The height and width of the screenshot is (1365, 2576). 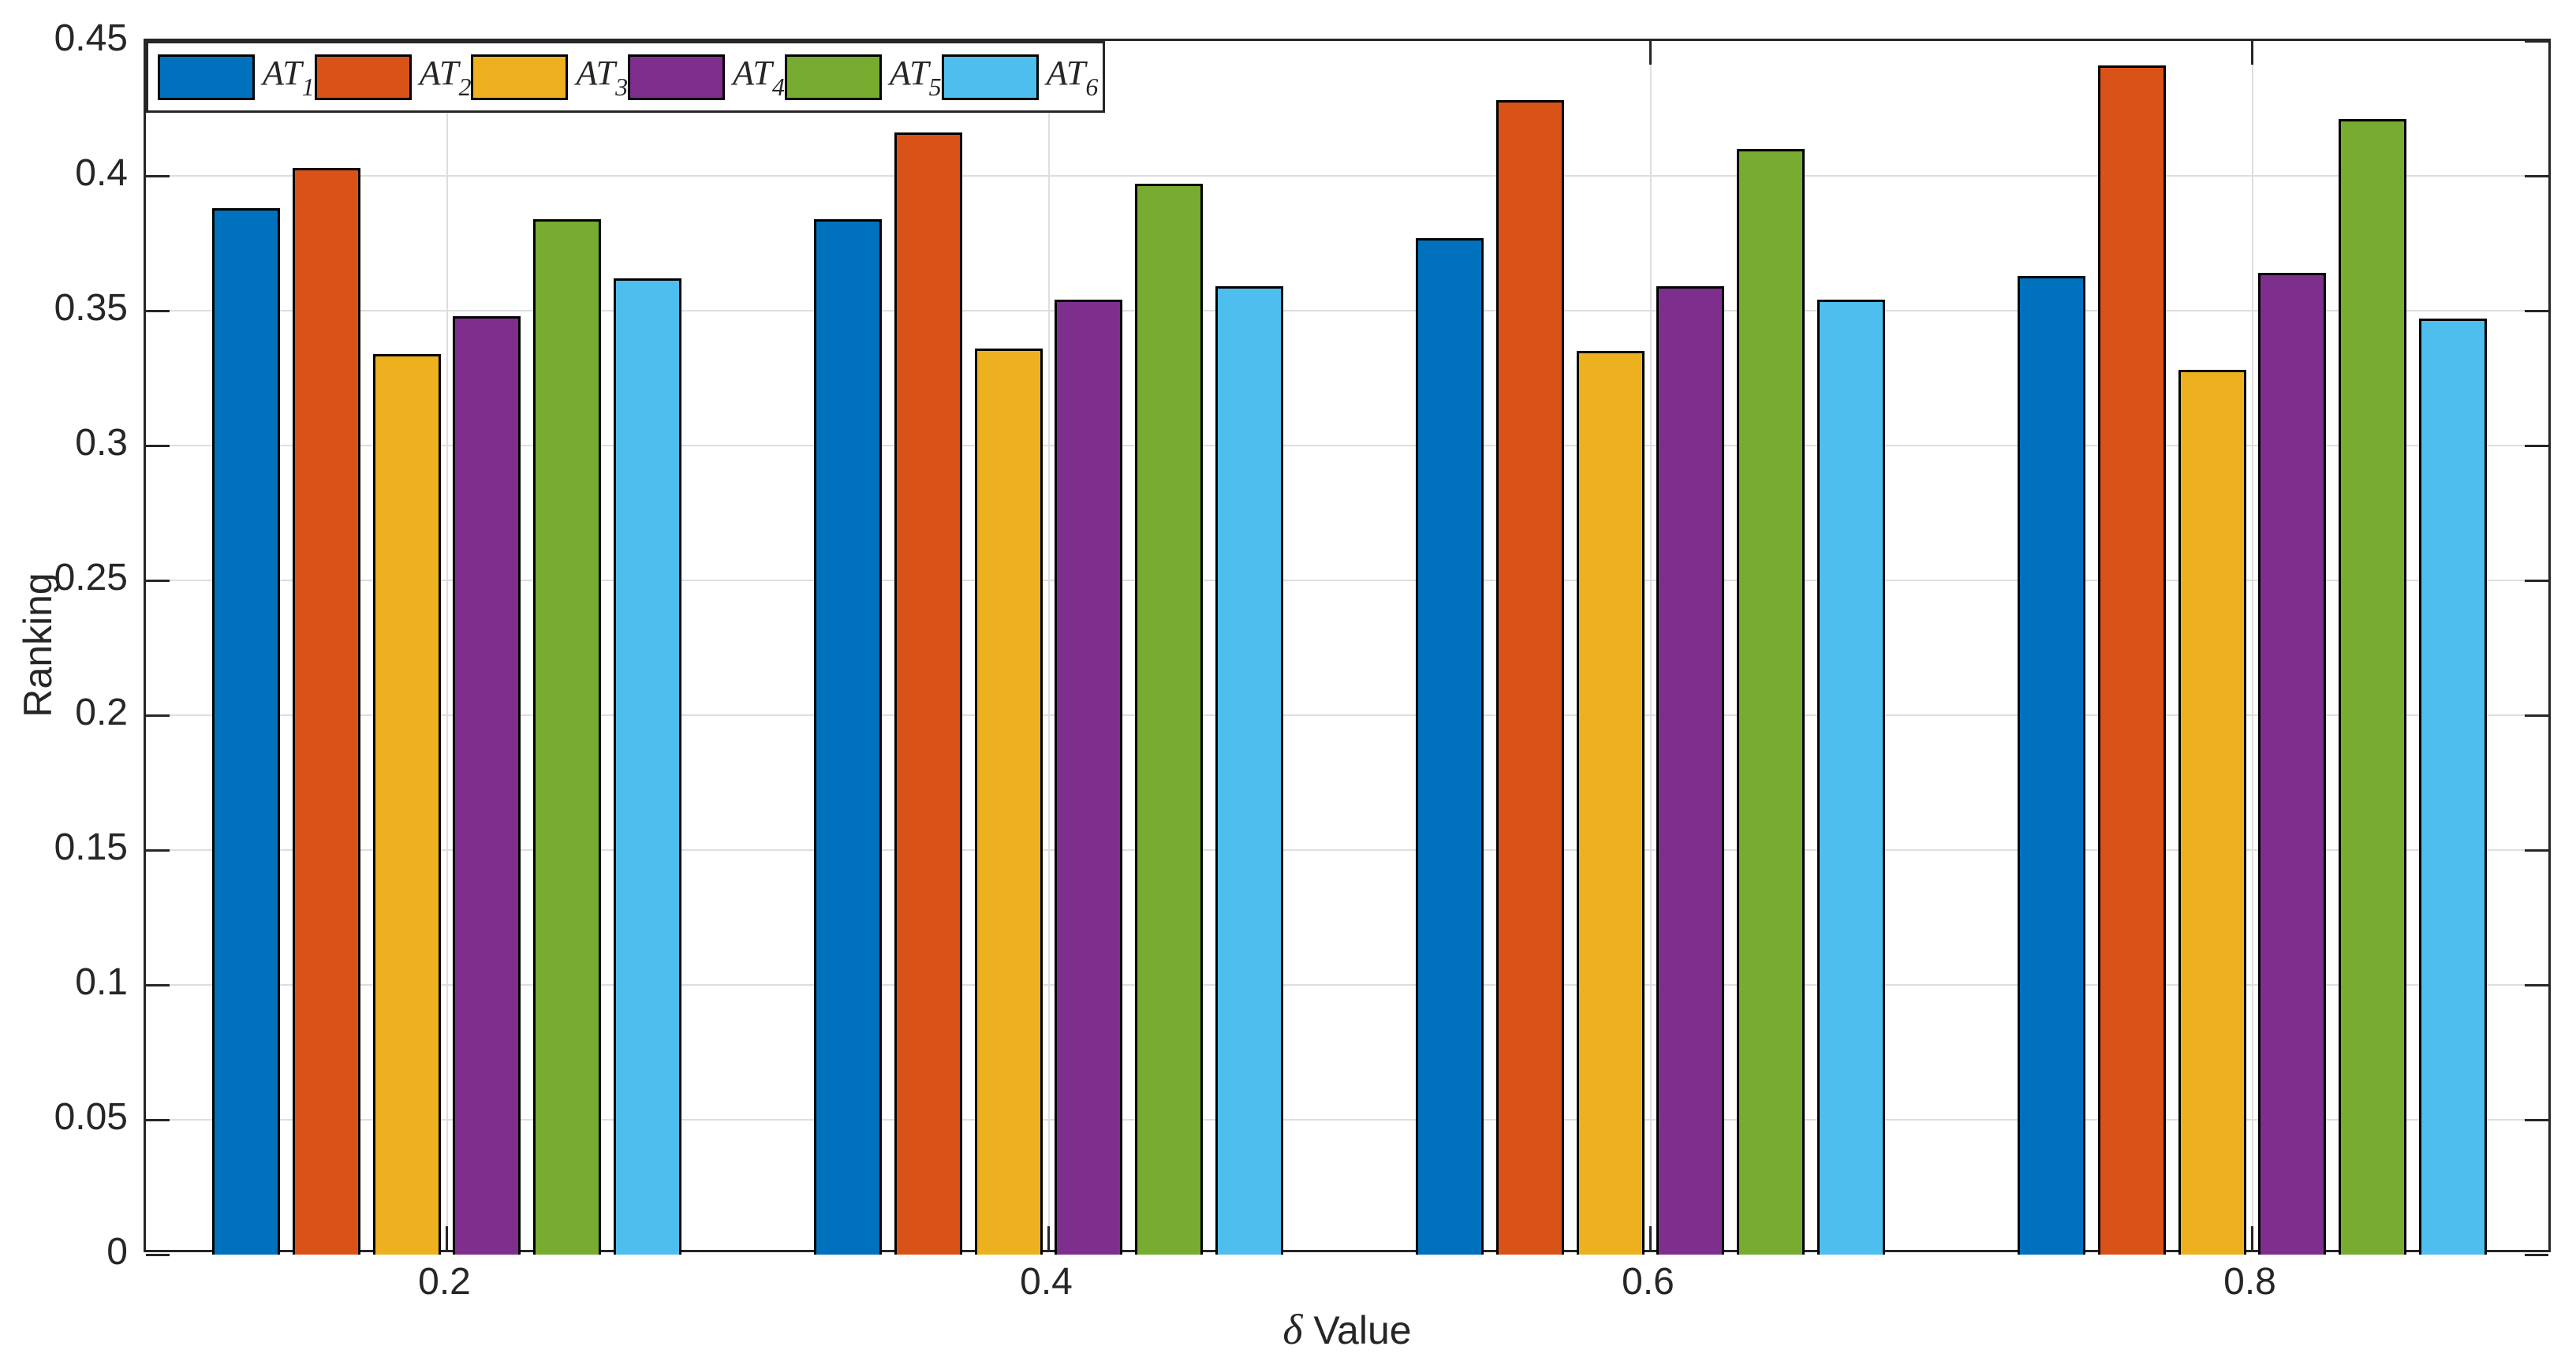 What do you see at coordinates (101, 173) in the screenshot?
I see `y-tick-label: 0.4` at bounding box center [101, 173].